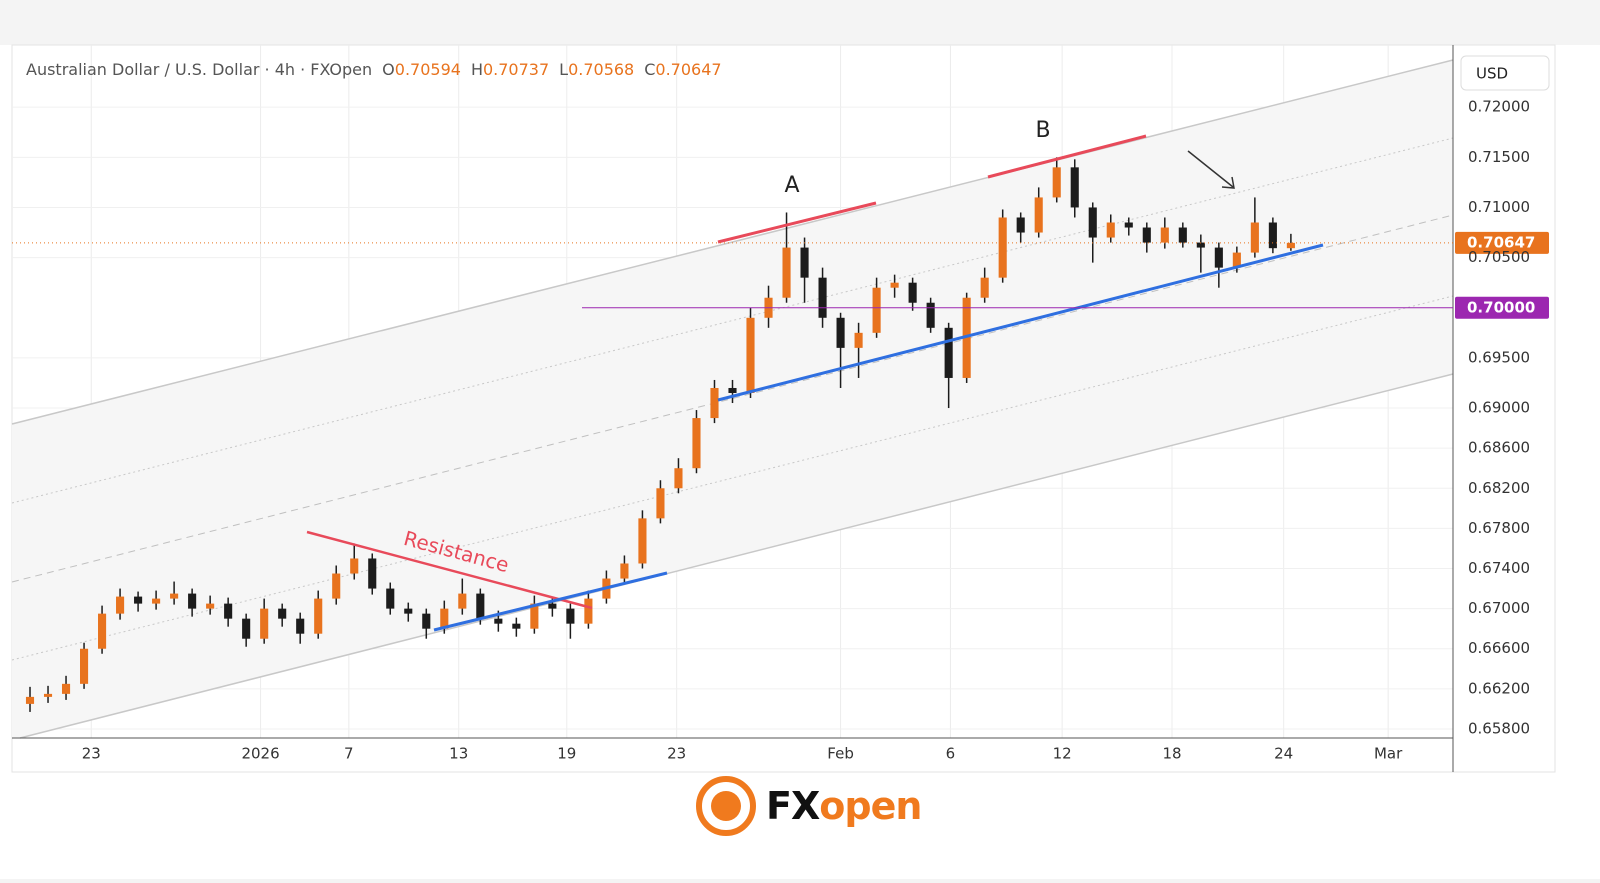  Describe the element at coordinates (349, 754) in the screenshot. I see `x-tick-label: 7` at that location.